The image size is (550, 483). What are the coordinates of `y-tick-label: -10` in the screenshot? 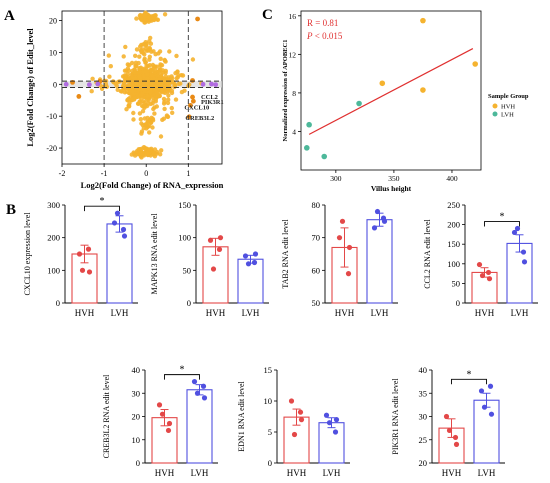 It's located at (51, 116).